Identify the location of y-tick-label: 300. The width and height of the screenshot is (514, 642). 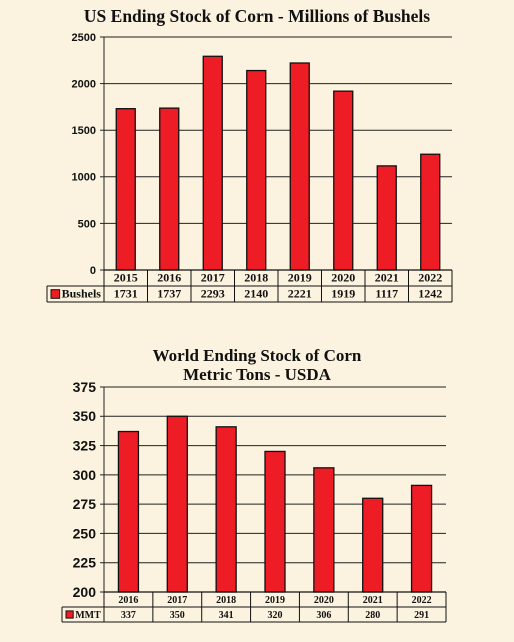
(85, 475).